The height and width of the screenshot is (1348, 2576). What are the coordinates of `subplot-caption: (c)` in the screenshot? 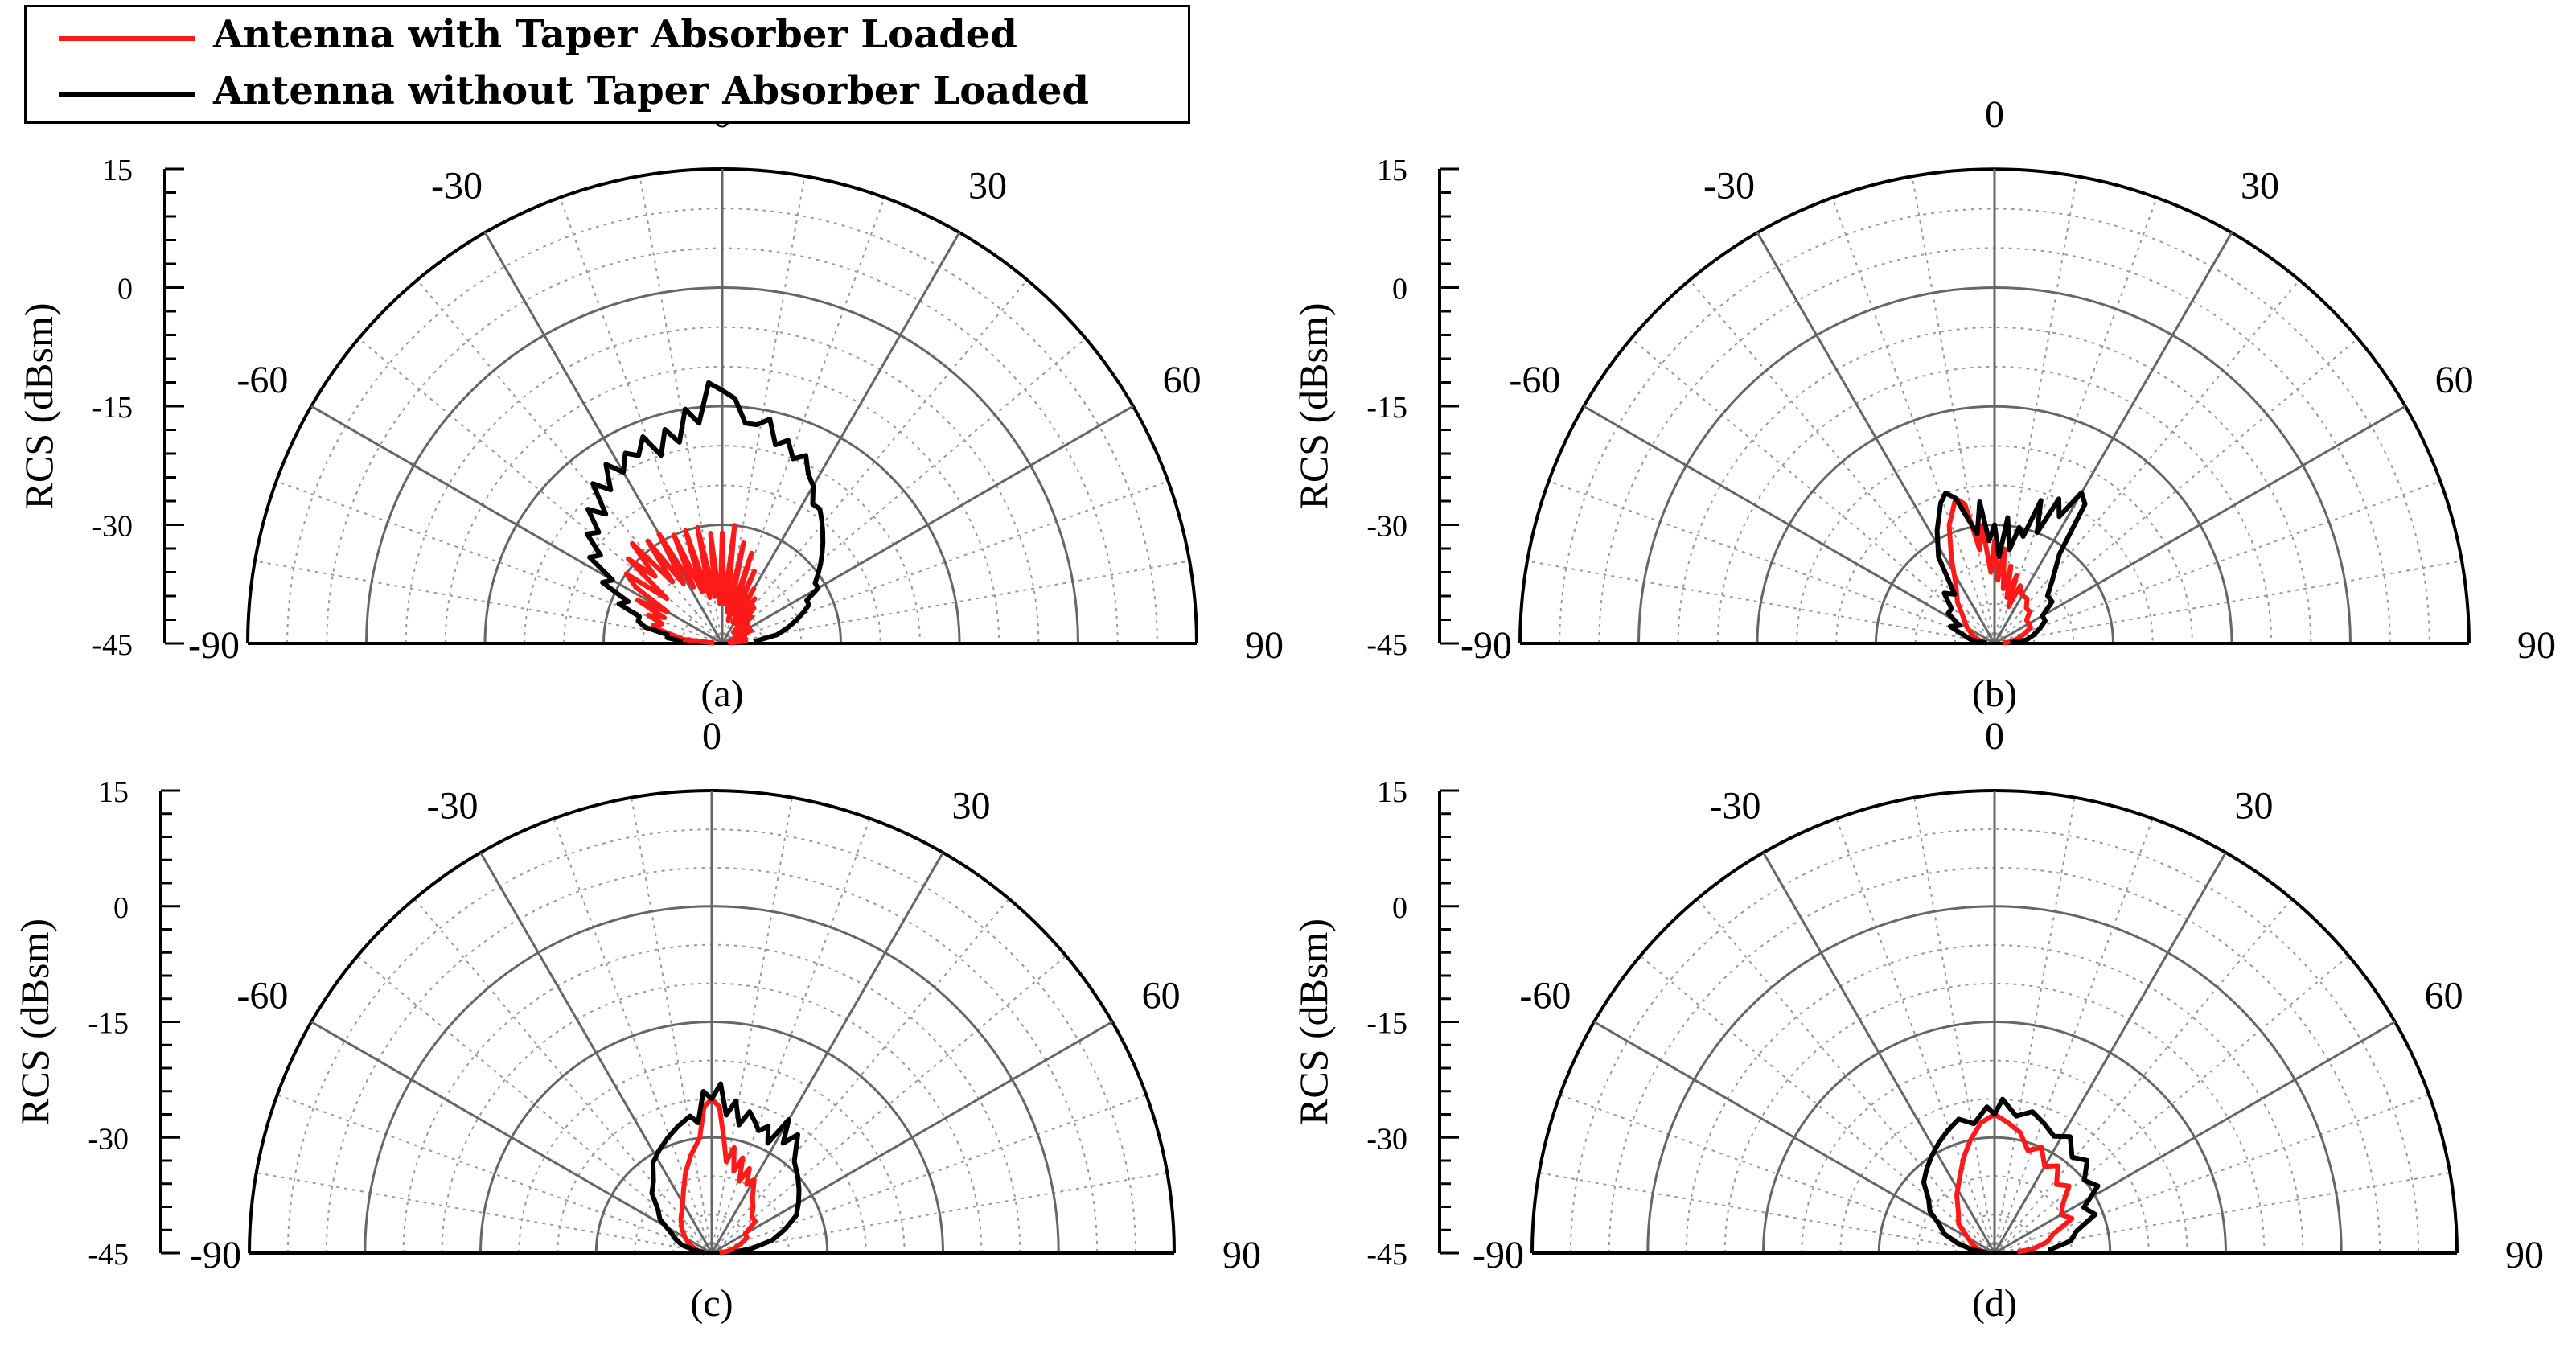 It's located at (711, 1303).